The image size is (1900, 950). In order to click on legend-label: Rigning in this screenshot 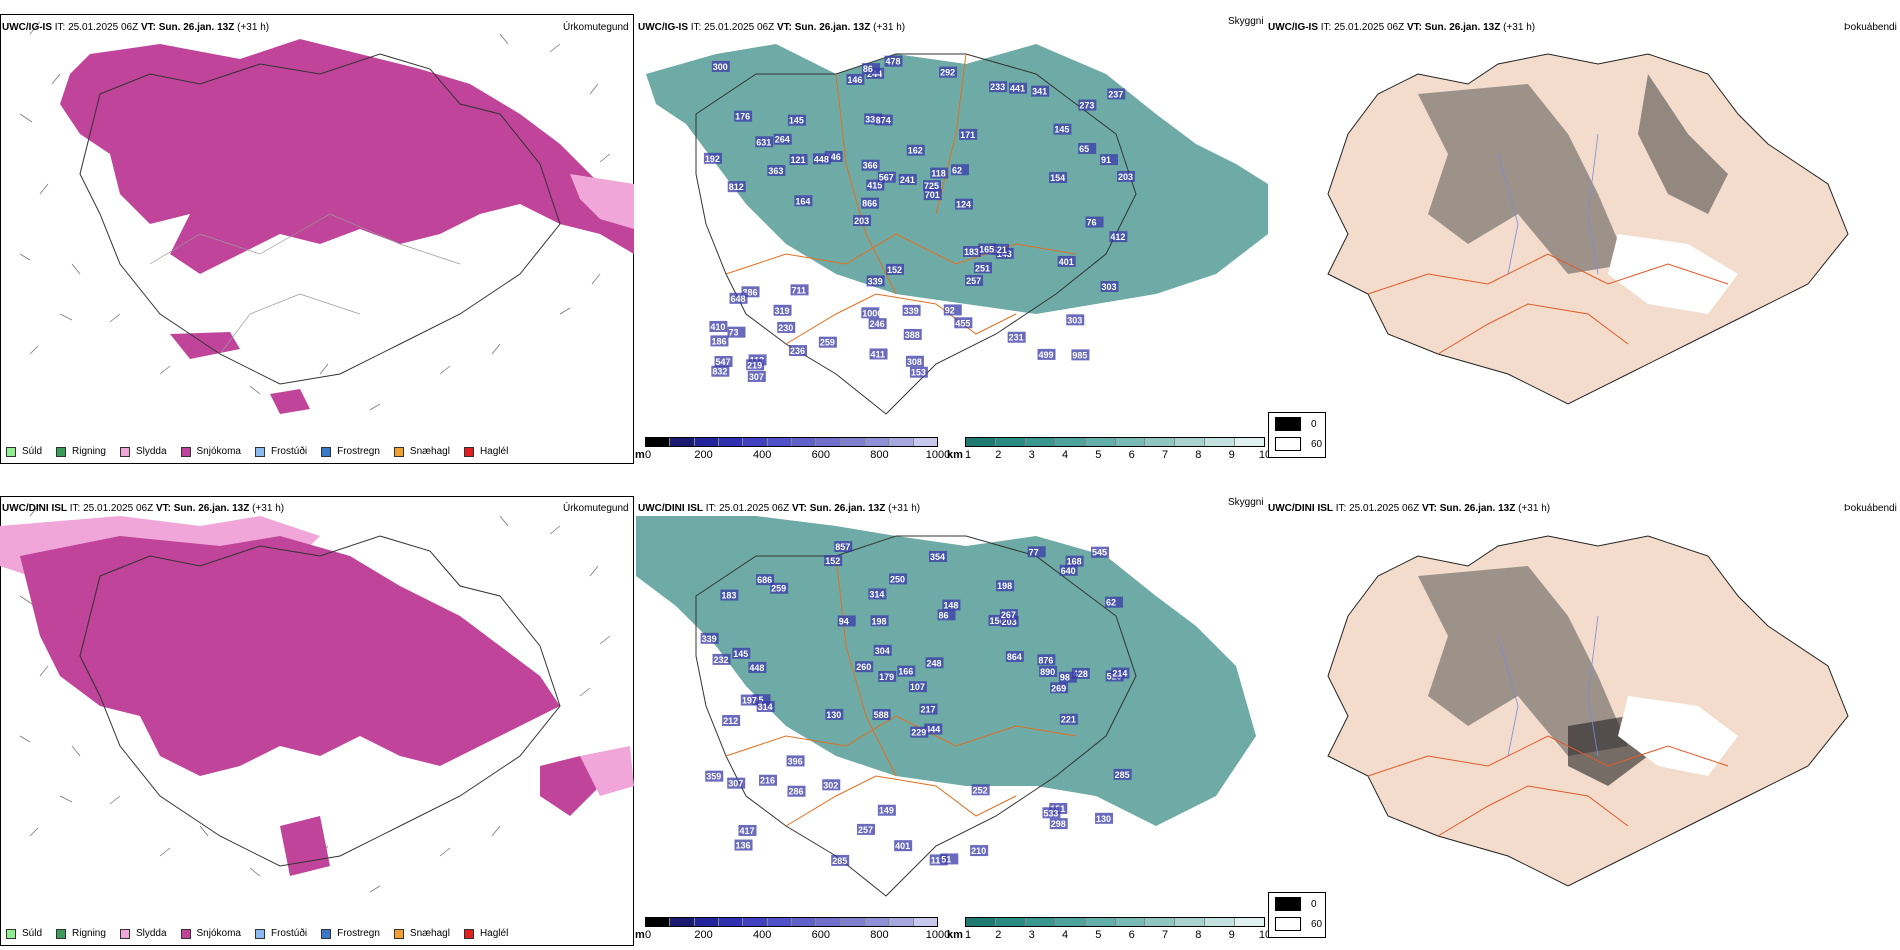, I will do `click(89, 451)`.